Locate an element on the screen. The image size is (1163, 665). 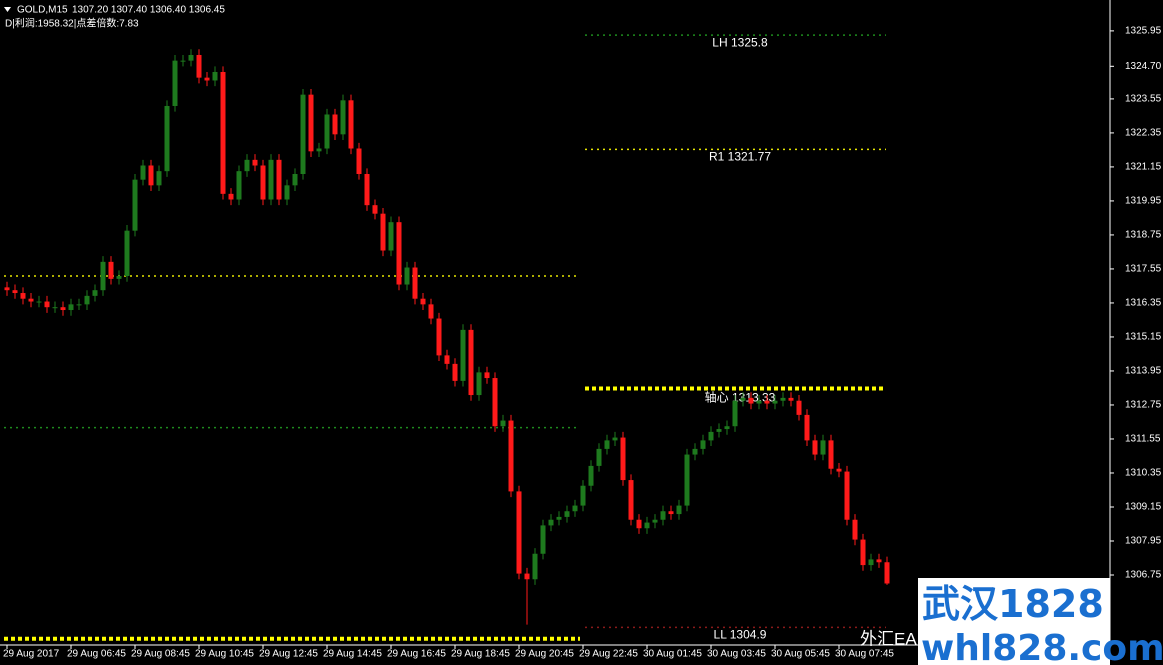
y-tick-label: 1322.35 is located at coordinates (1143, 133).